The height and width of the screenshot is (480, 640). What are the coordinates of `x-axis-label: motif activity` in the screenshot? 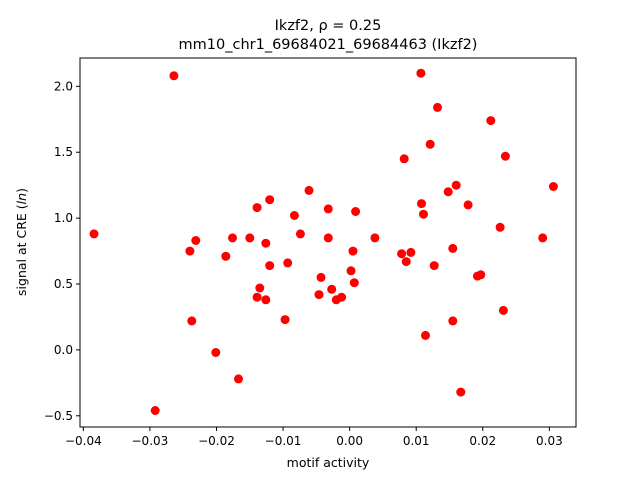 It's located at (328, 462).